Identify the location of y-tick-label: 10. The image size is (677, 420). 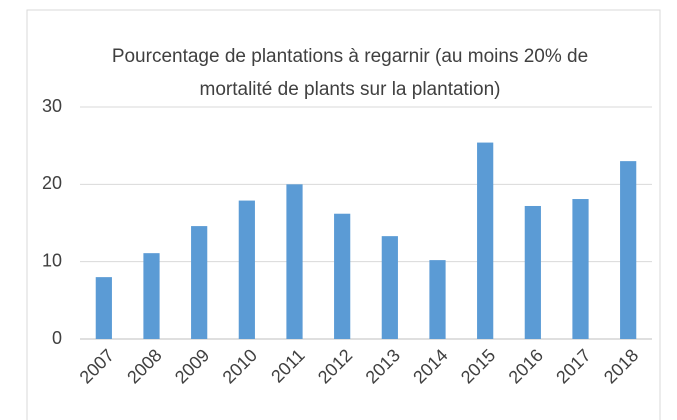
(52, 260).